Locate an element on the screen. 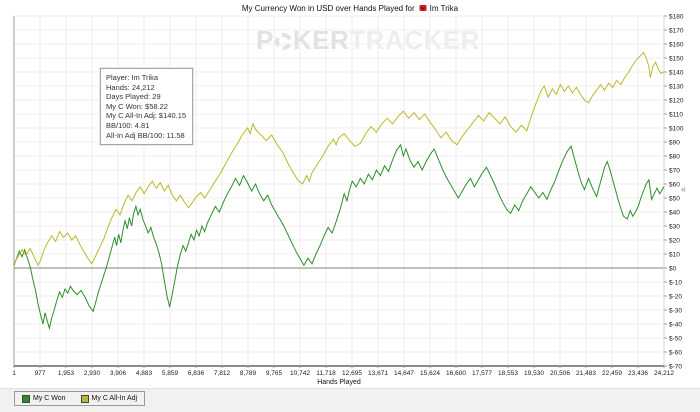 This screenshot has height=412, width=700. y-axis-tick-label: $70 is located at coordinates (674, 171).